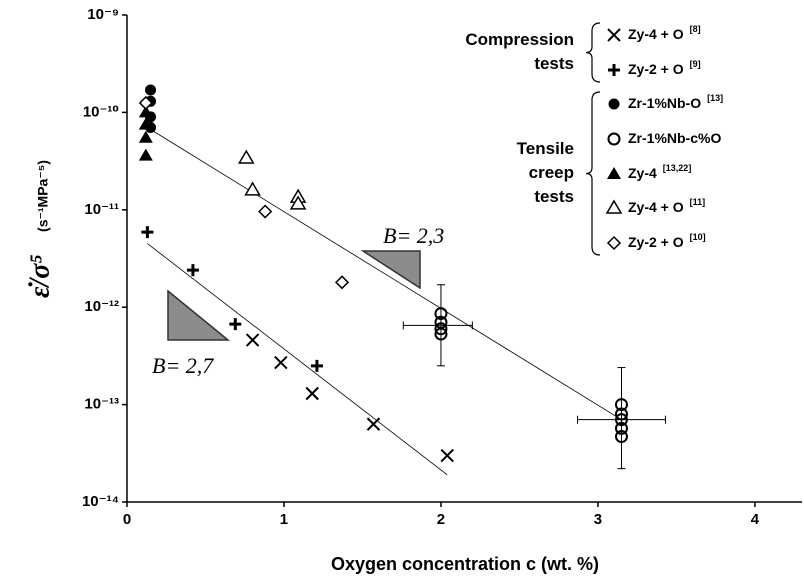 The image size is (804, 585). Describe the element at coordinates (101, 306) in the screenshot. I see `y-tick-label: 10⁻¹²` at that location.